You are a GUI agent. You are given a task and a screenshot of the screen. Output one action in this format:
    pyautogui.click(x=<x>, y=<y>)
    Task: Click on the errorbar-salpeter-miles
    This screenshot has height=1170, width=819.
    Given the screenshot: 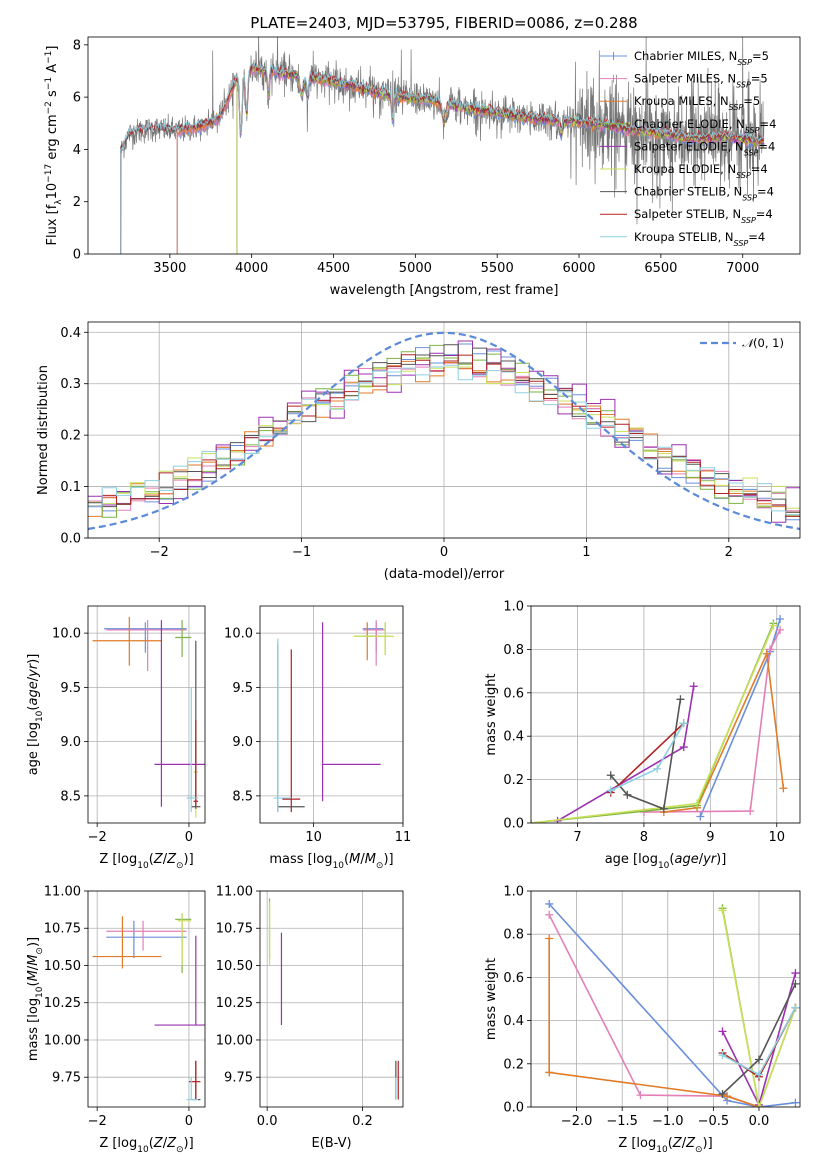 What is the action you would take?
    pyautogui.click(x=146, y=646)
    